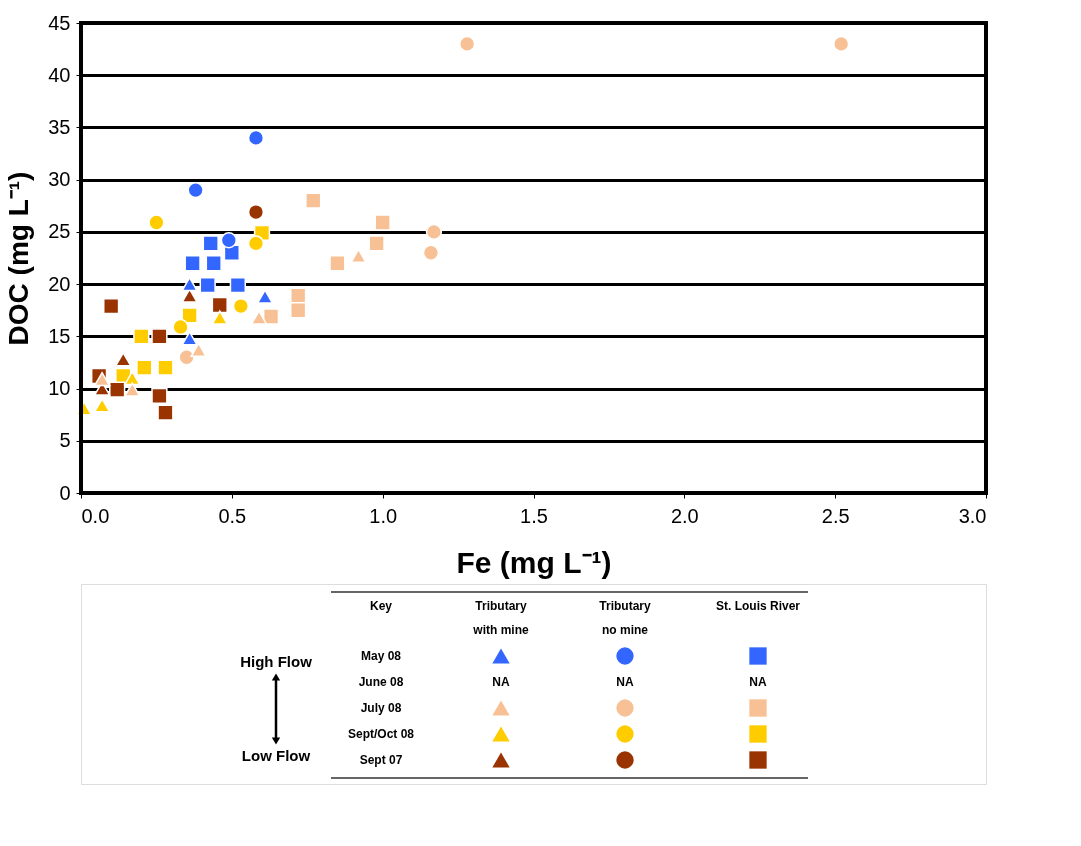 This screenshot has height=846, width=1081. I want to click on text: with mine, so click(500, 630).